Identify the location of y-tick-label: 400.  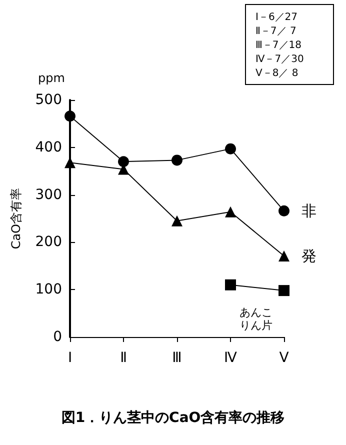
(48, 147).